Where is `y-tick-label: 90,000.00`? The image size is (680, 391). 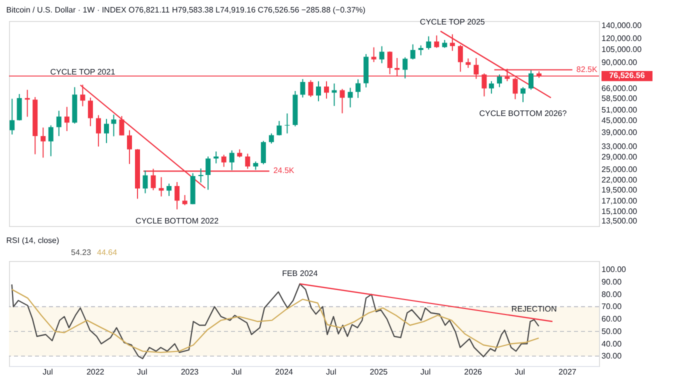
y-tick-label: 90,000.00 is located at coordinates (620, 63).